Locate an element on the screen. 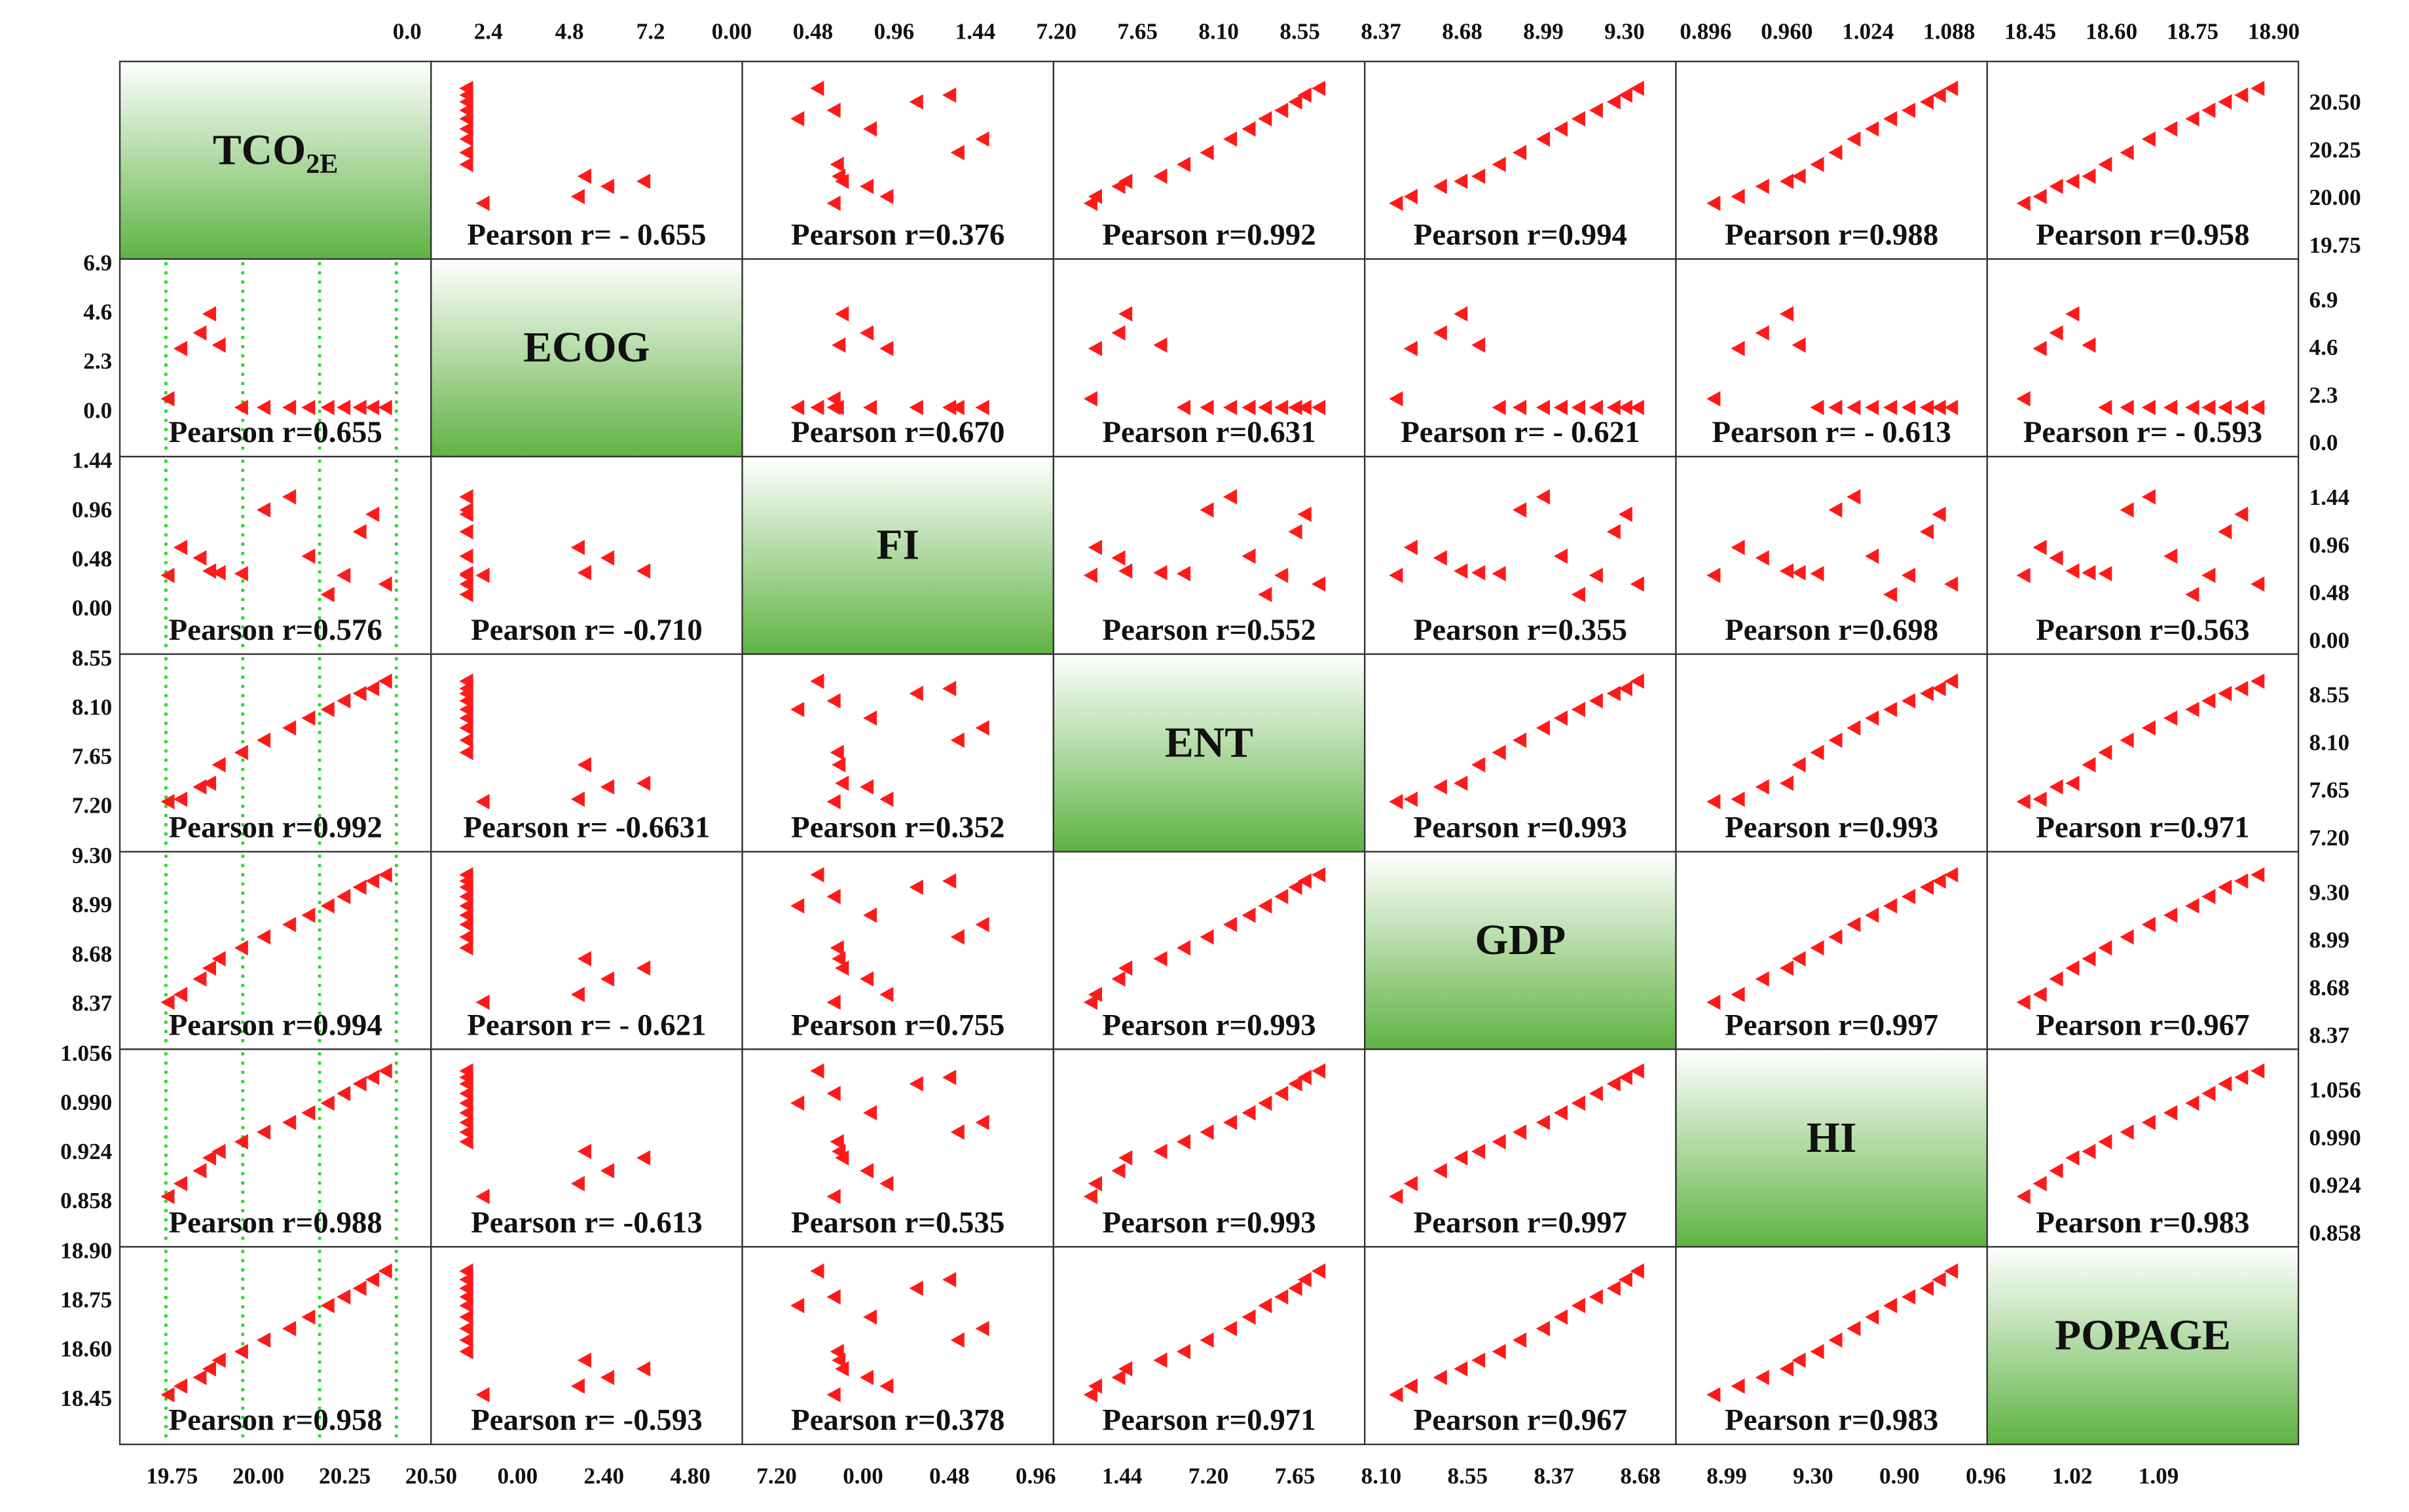  bottom-tick-label: 0.48 is located at coordinates (949, 1475).